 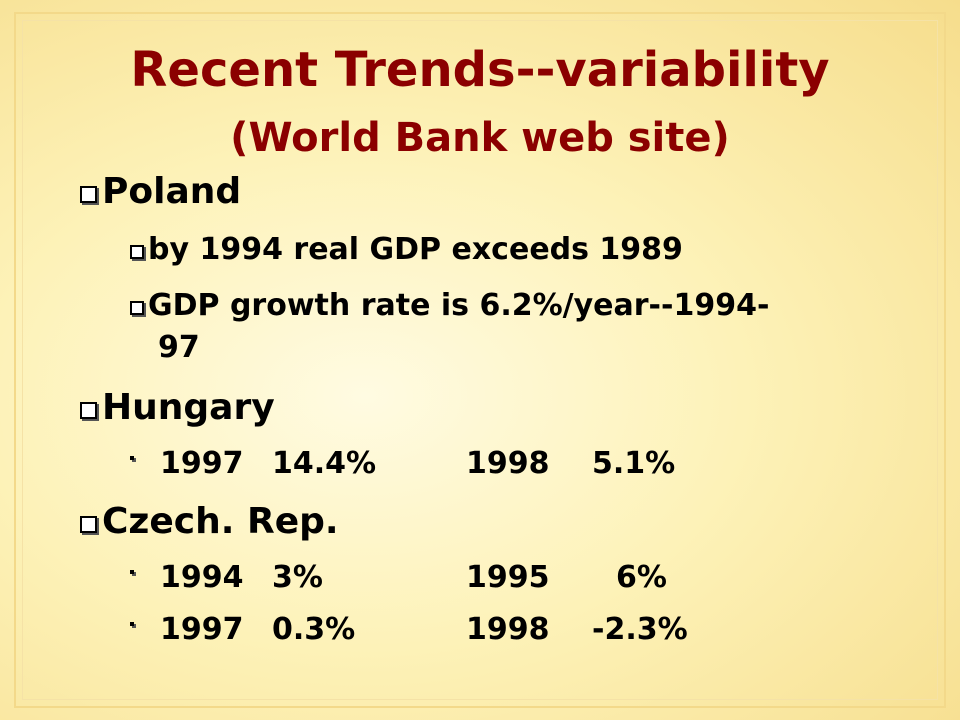 I want to click on subbullet-text-line2: 97, so click(x=179, y=347).